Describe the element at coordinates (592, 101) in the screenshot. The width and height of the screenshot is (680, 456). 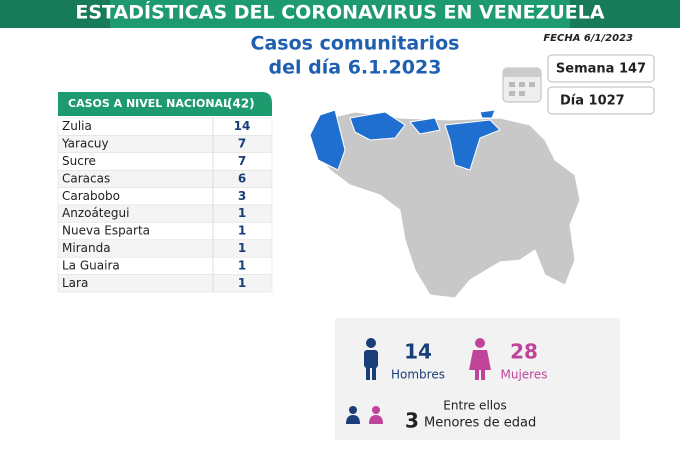
I see `day: Día 1027` at that location.